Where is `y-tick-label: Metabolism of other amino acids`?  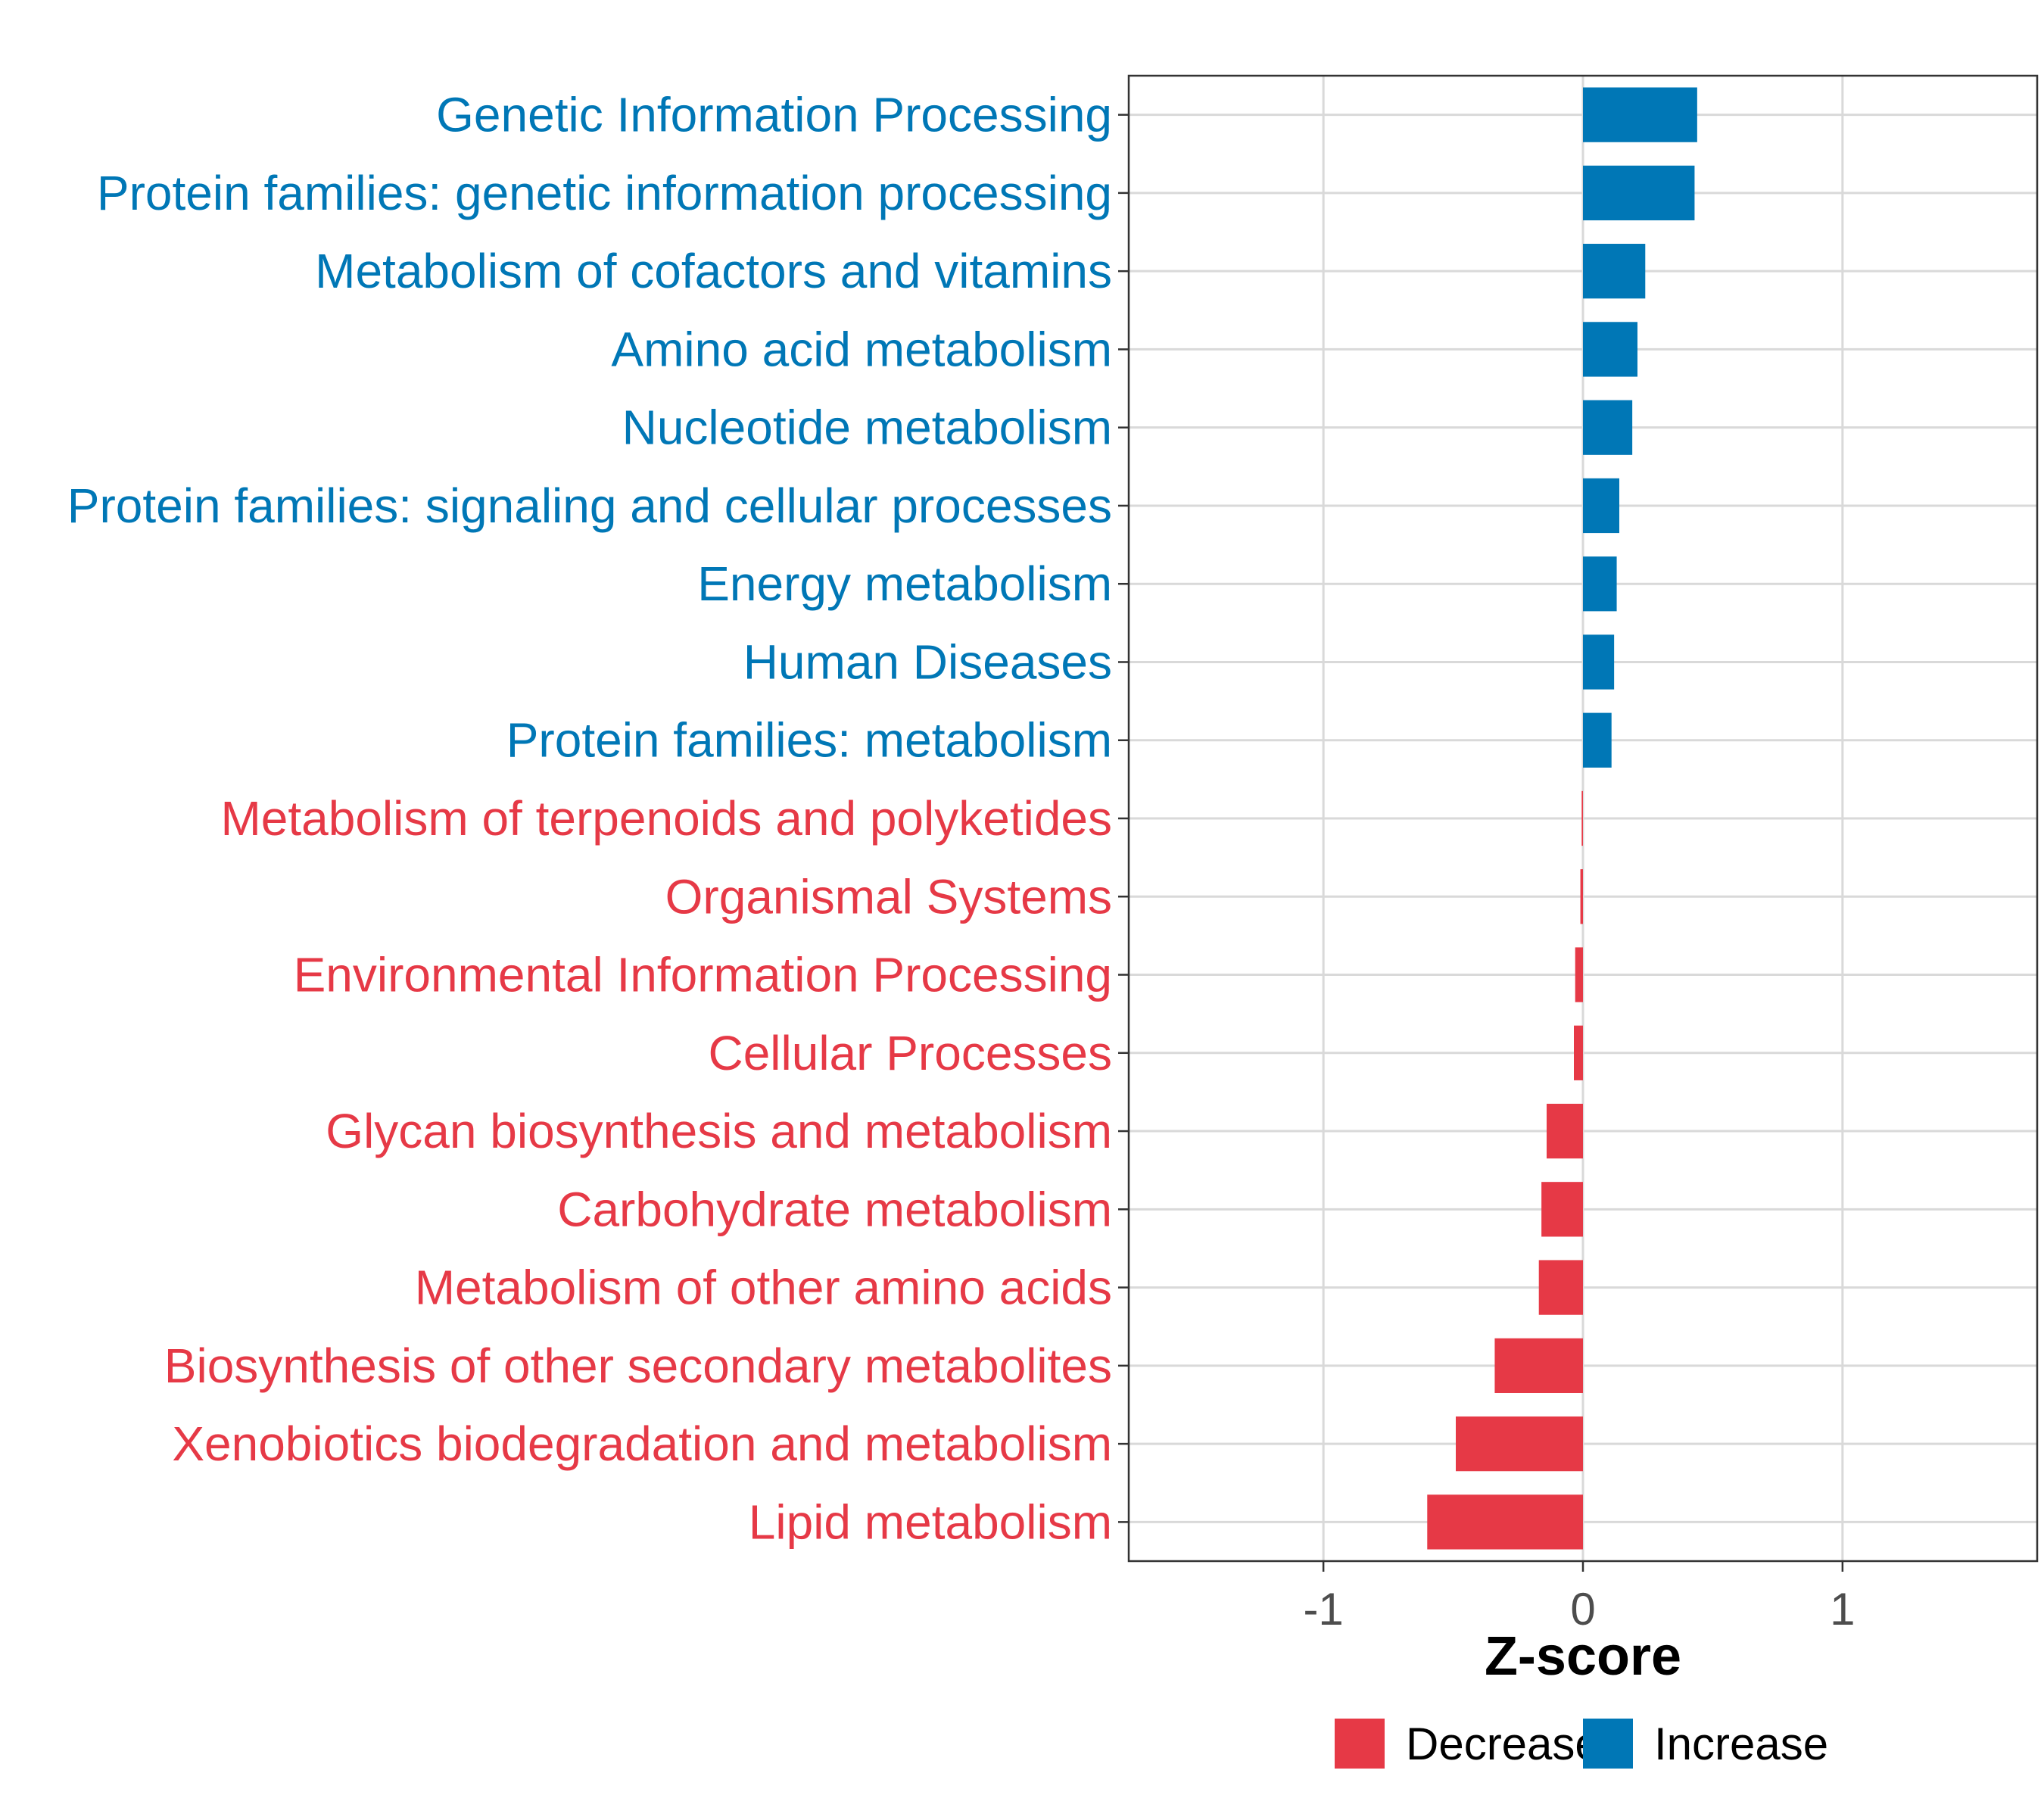 y-tick-label: Metabolism of other amino acids is located at coordinates (763, 1288).